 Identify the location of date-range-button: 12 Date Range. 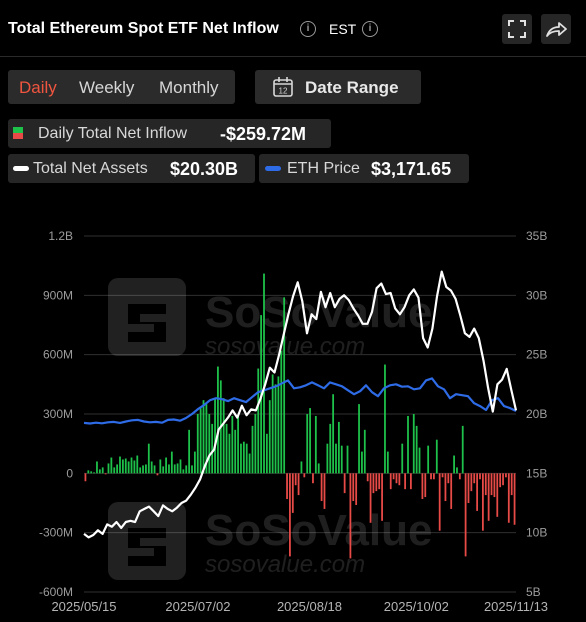
(338, 87).